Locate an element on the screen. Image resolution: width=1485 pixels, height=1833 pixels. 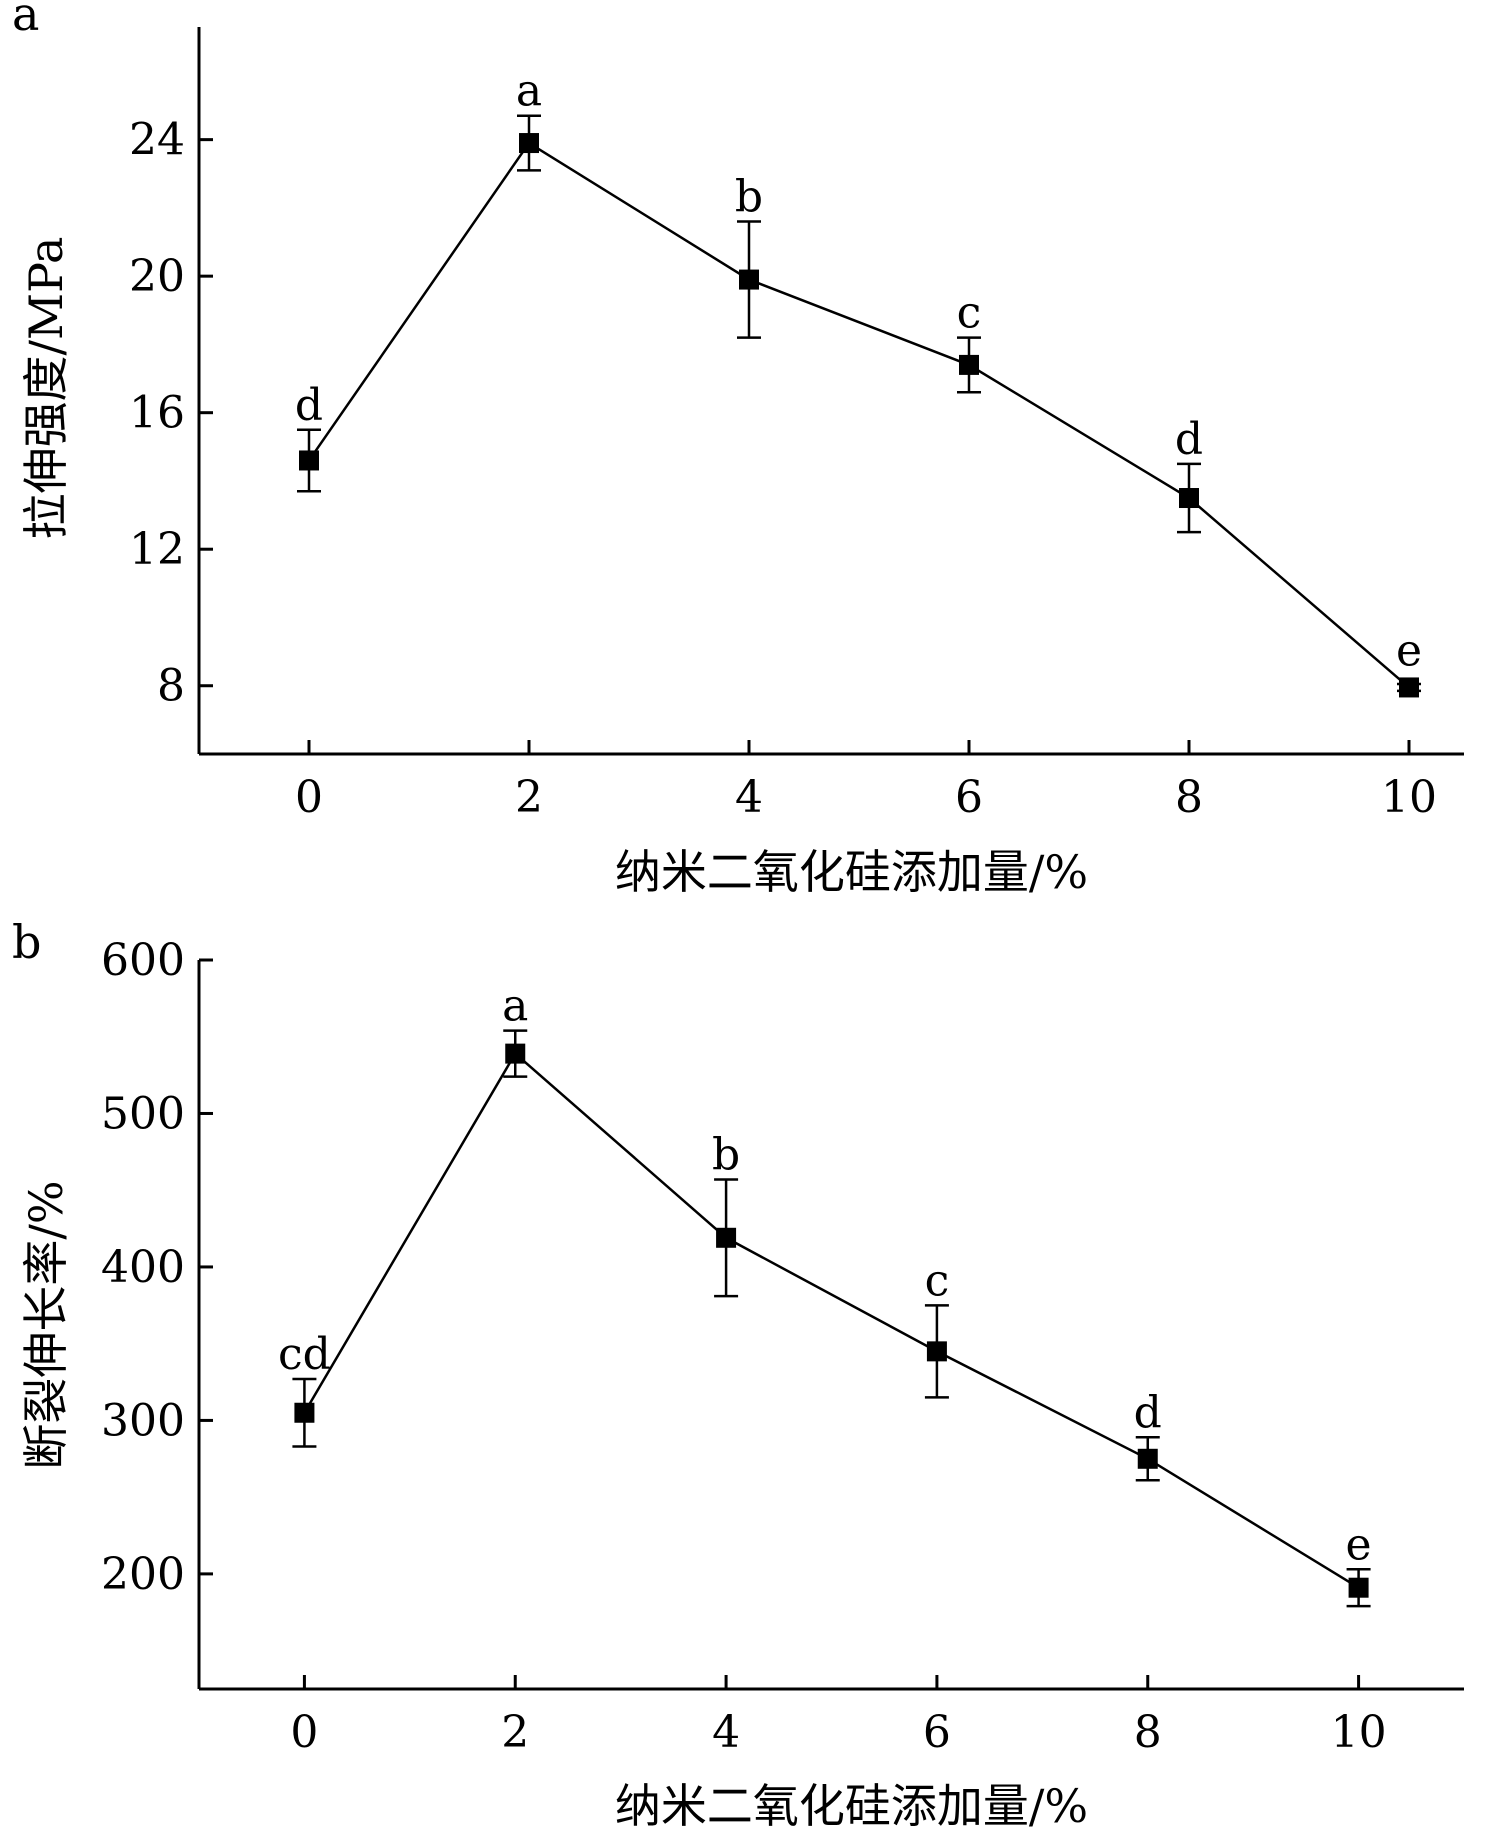
y-tick-label: 24 is located at coordinates (157, 140).